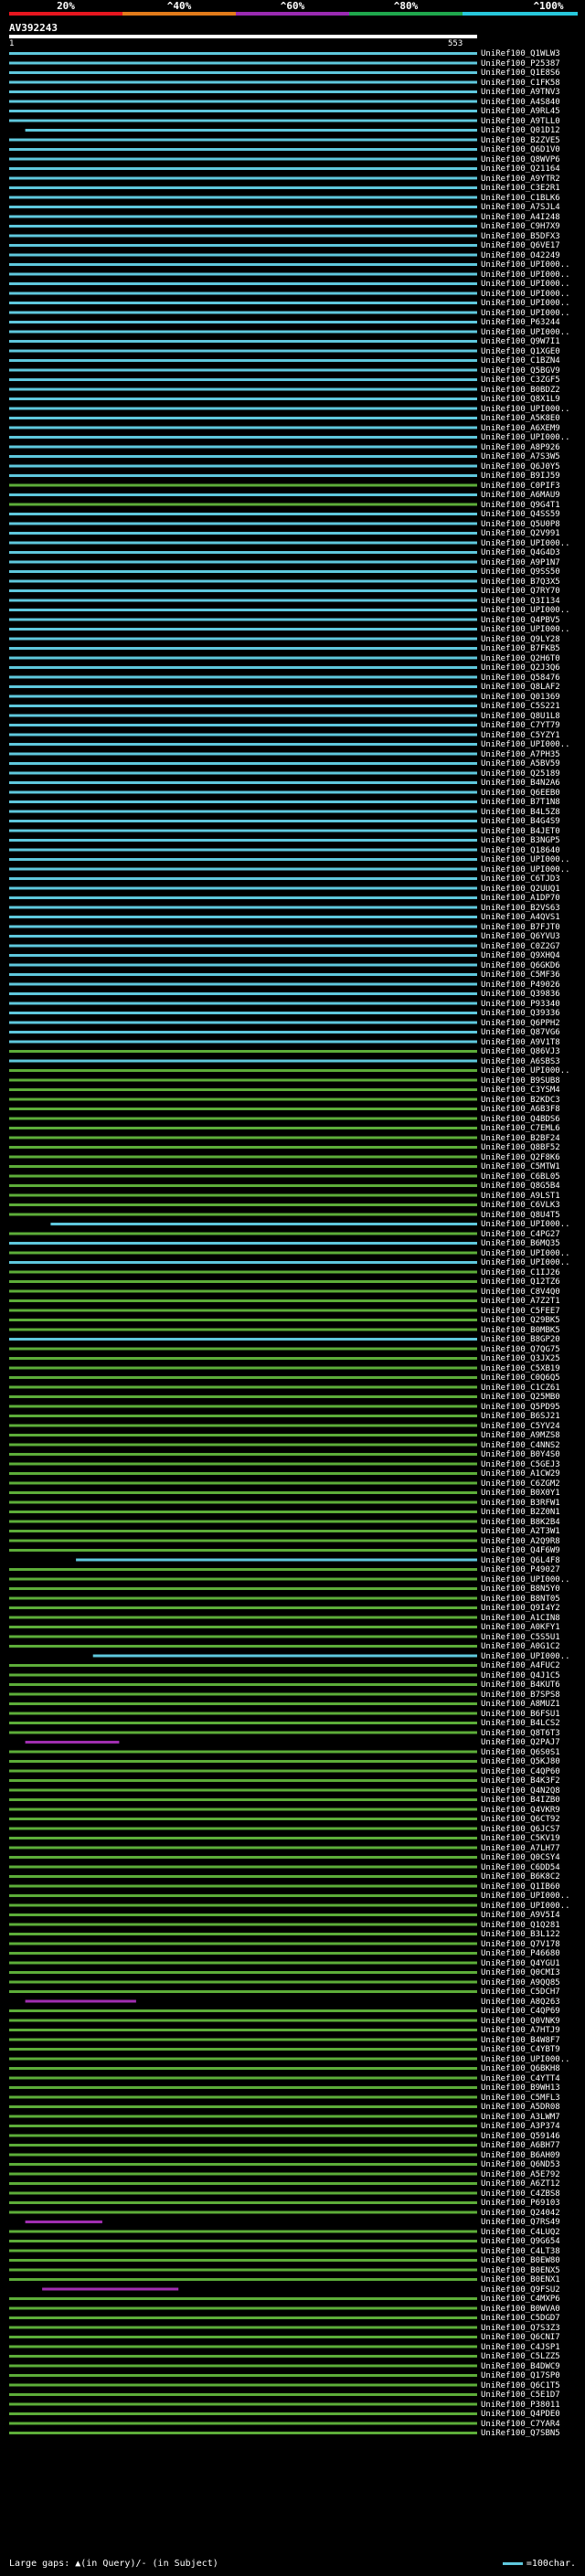 Image resolution: width=585 pixels, height=2576 pixels. Describe the element at coordinates (520, 1292) in the screenshot. I see `hit-label: UniRef100_C8V4Q0` at that location.